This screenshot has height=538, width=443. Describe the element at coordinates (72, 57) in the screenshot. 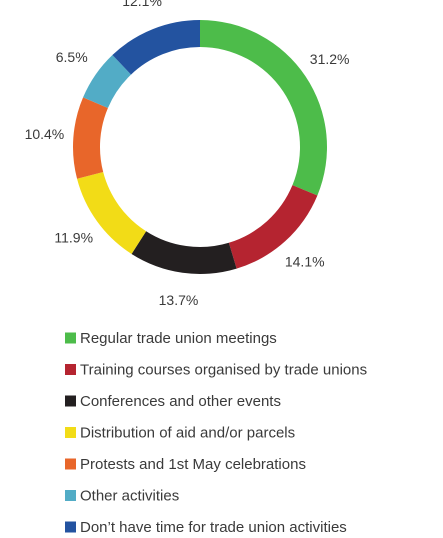

I see `value-label: 6.5%` at that location.